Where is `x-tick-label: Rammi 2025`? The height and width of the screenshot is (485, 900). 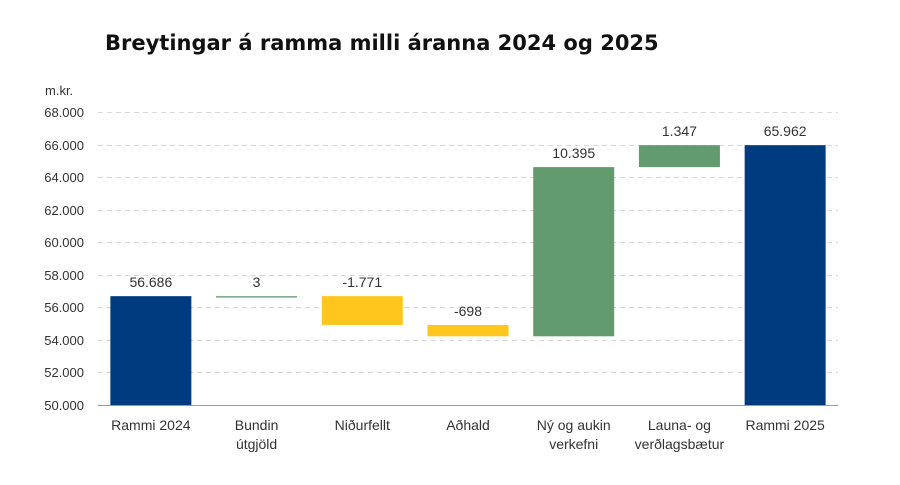 x-tick-label: Rammi 2025 is located at coordinates (785, 425).